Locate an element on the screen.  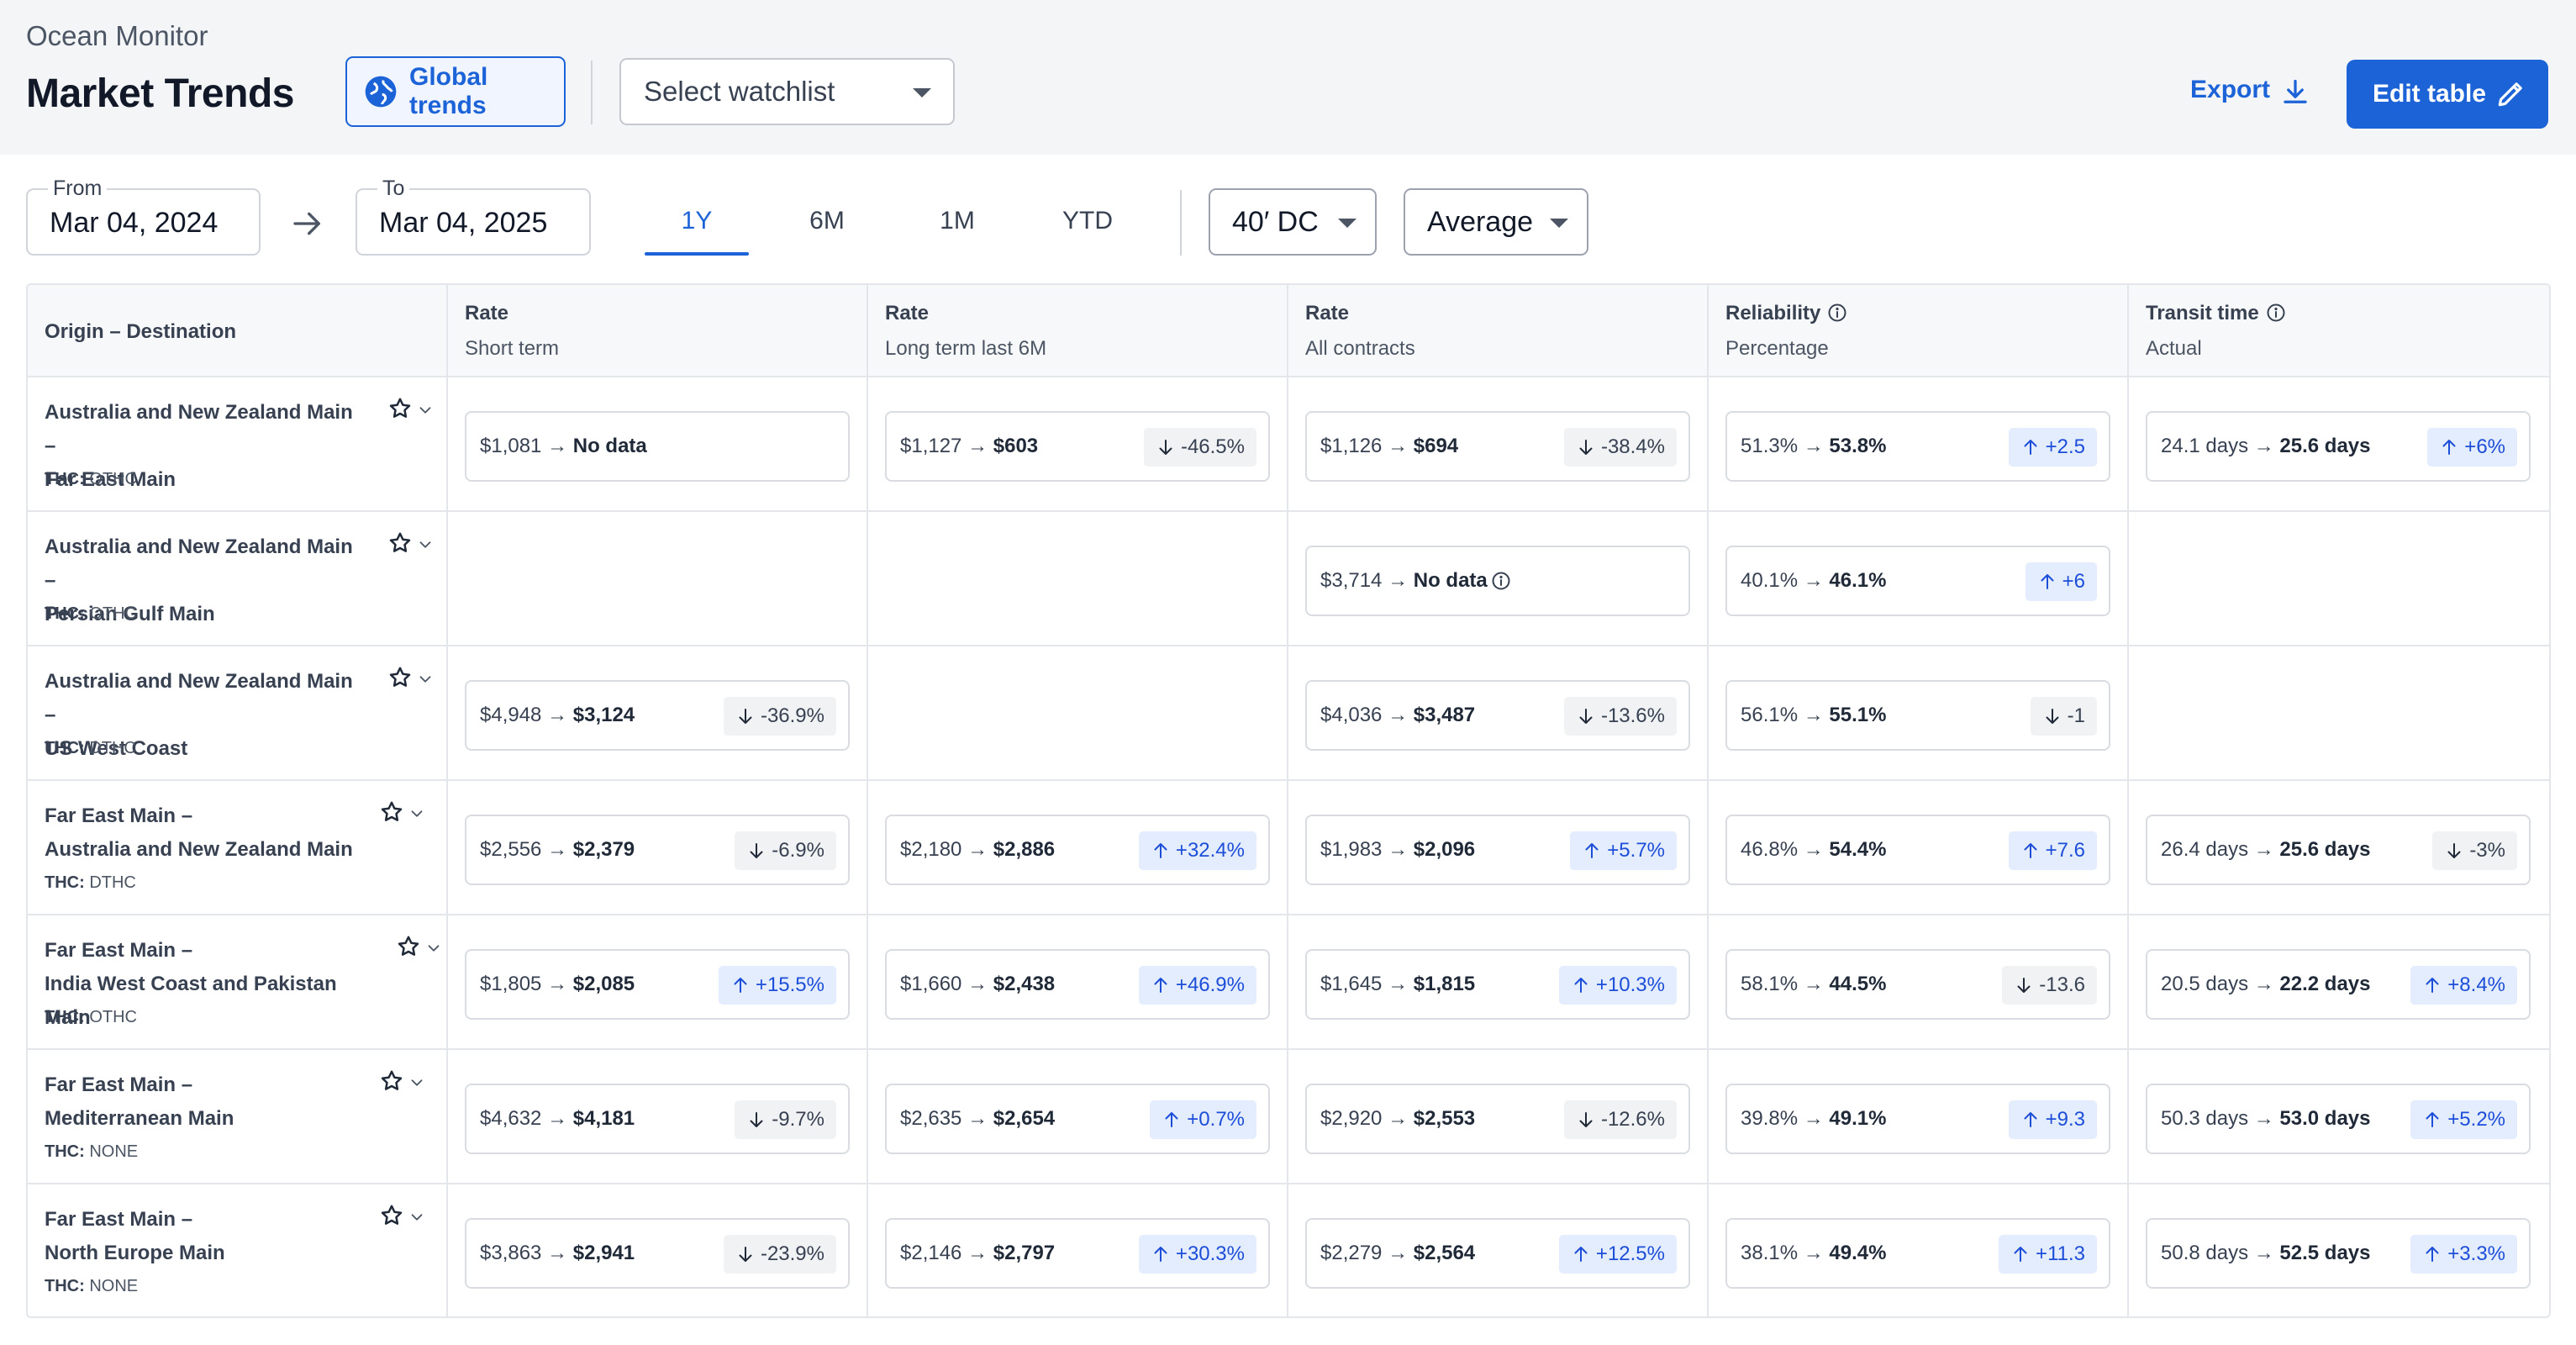
metric-cell: $1,127 → $603 -46.5% is located at coordinates (1077, 446).